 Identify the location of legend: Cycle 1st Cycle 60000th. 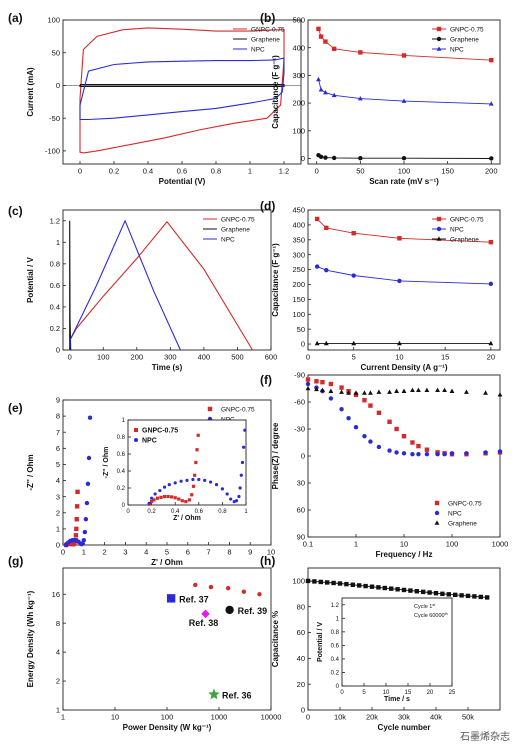
(431, 611).